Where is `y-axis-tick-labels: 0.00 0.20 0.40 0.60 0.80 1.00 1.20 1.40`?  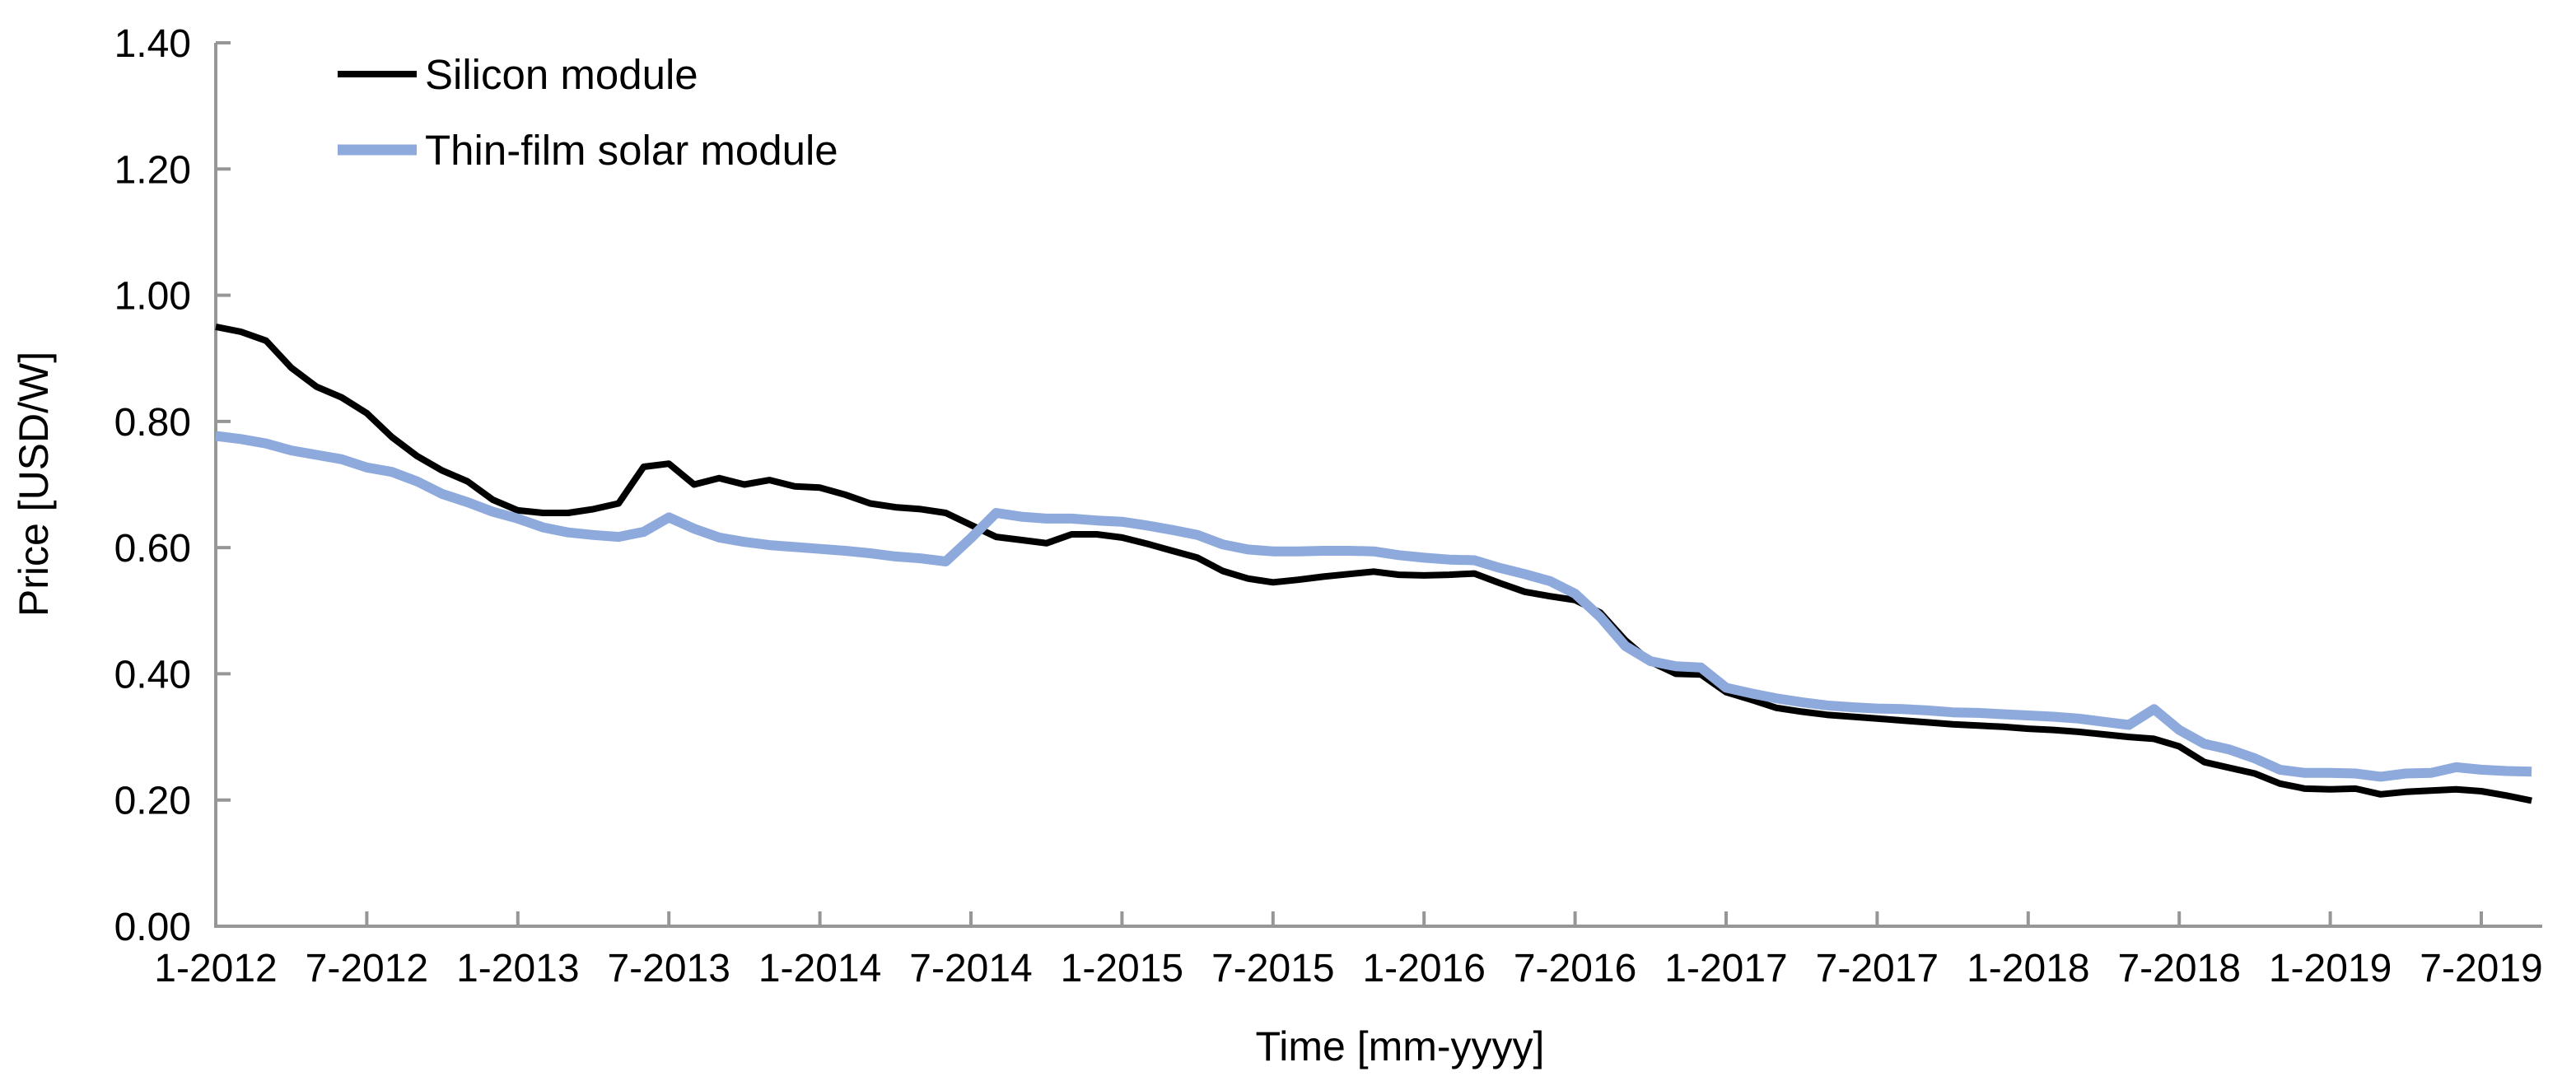 y-axis-tick-labels: 0.00 0.20 0.40 0.60 0.80 1.00 1.20 1.40 is located at coordinates (152, 485).